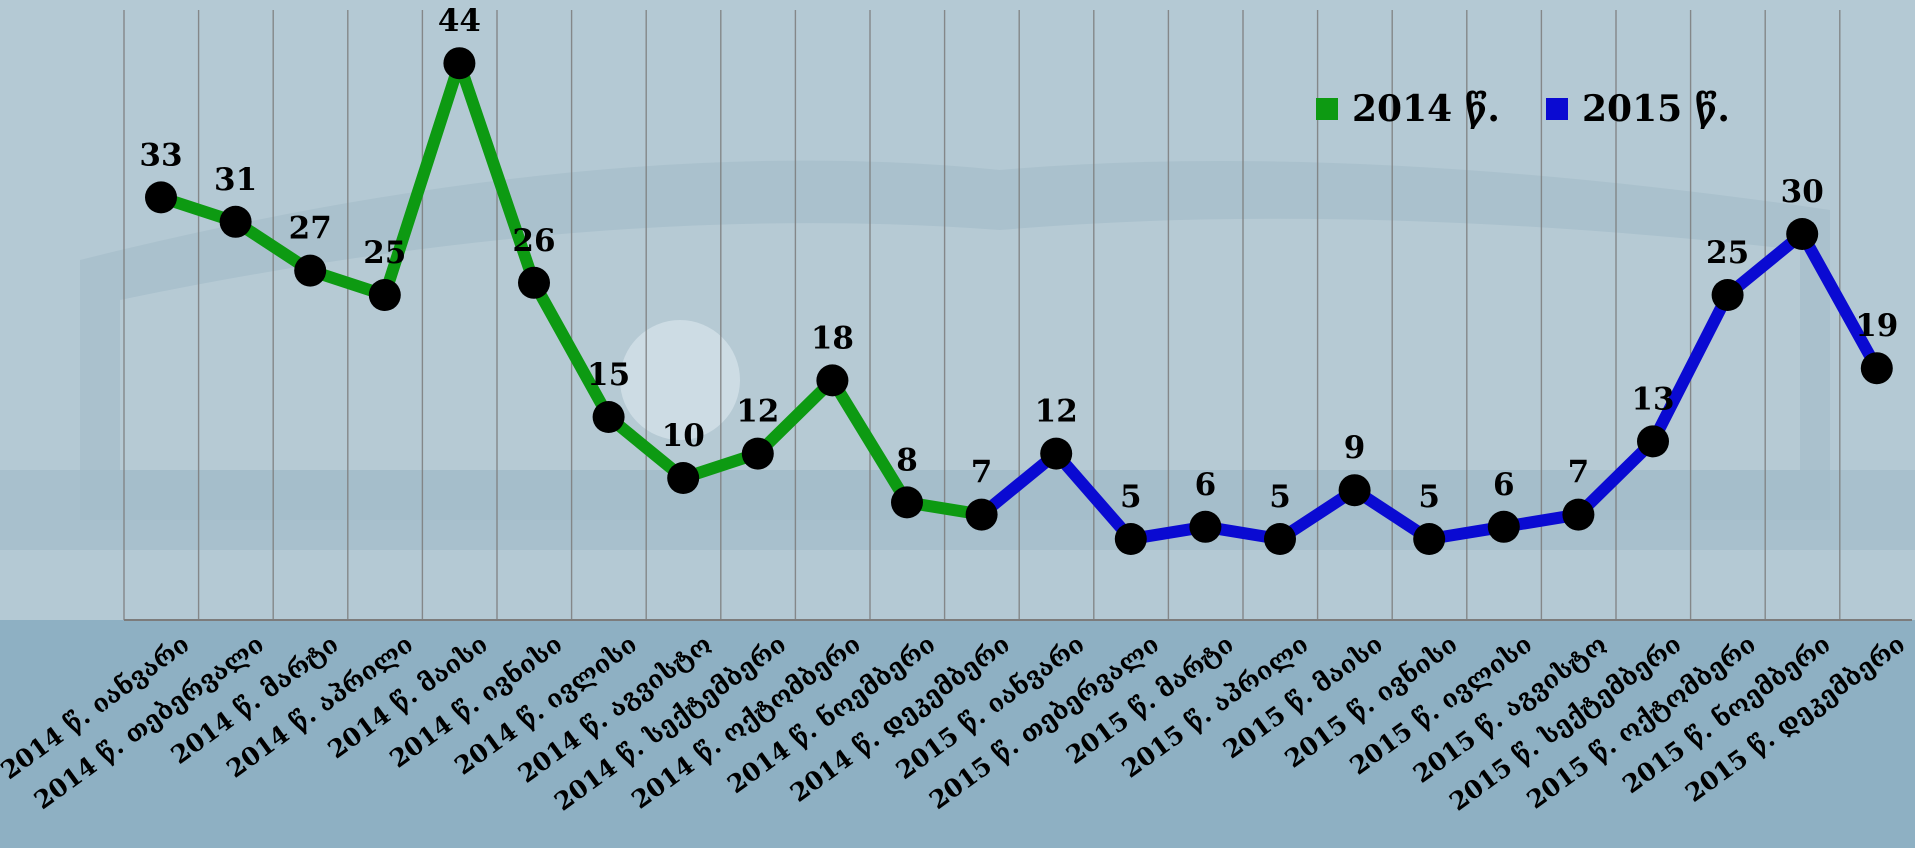  Describe the element at coordinates (907, 460) in the screenshot. I see `data-label: 8` at that location.